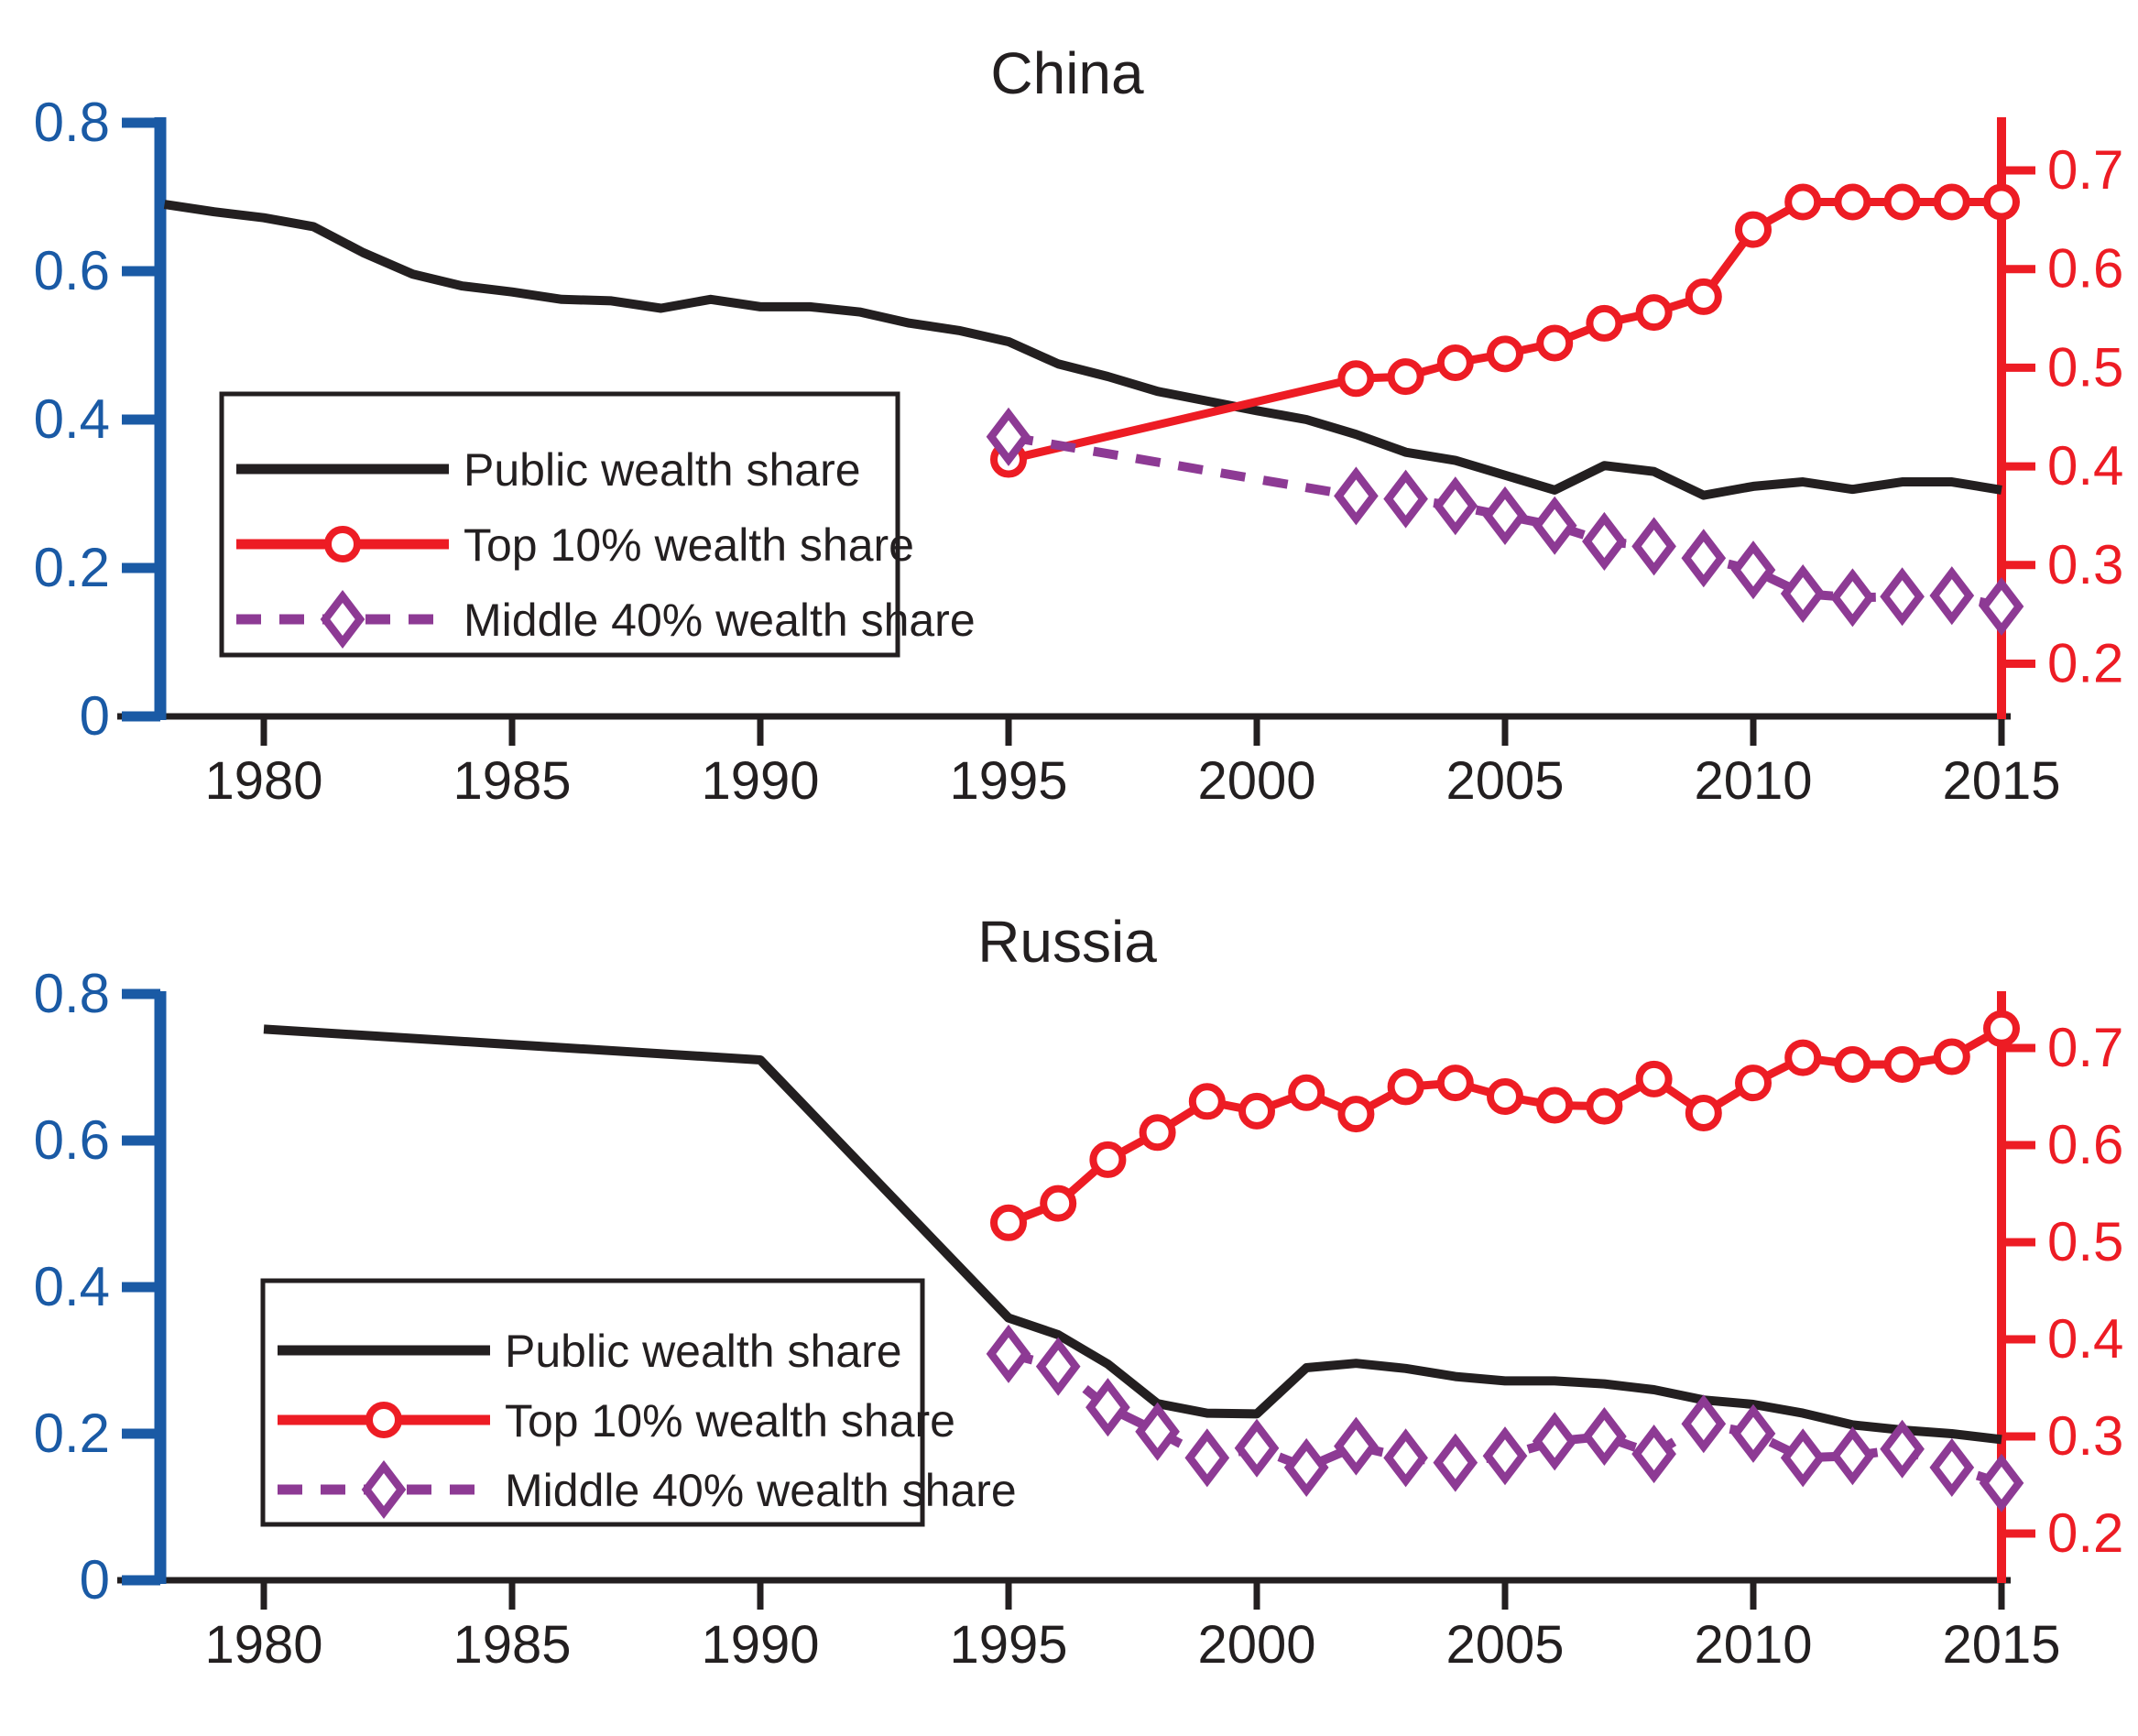 Image resolution: width=2138 pixels, height=1736 pixels. I want to click on right-tick-label: 0.4, so click(2085, 466).